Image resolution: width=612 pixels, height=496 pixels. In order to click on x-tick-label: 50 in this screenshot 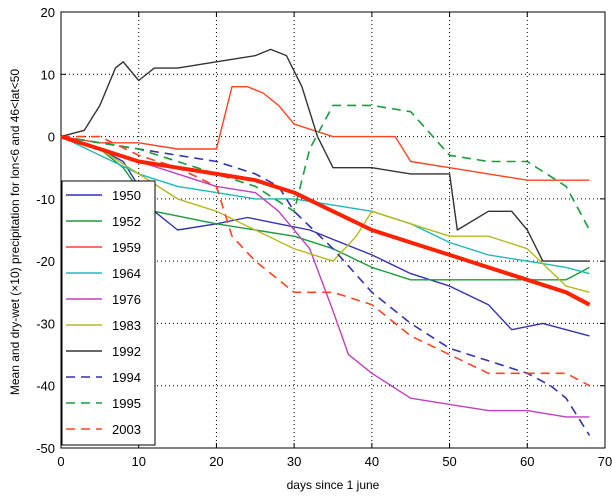, I will do `click(449, 461)`.